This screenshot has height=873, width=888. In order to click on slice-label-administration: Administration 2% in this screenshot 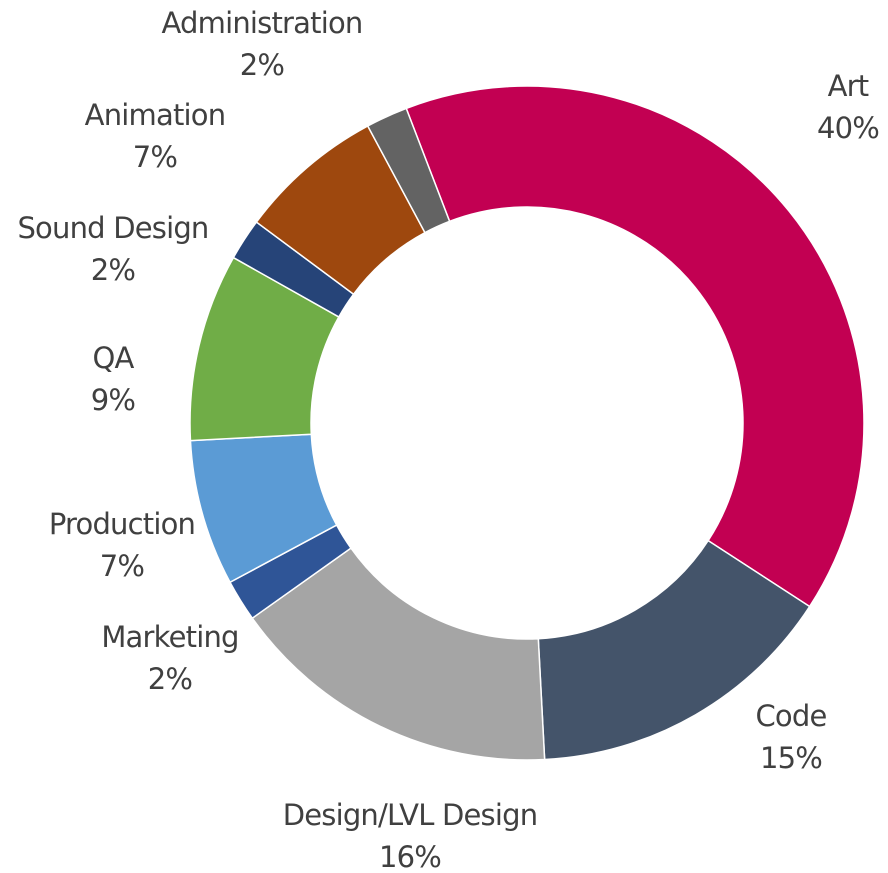, I will do `click(261, 44)`.